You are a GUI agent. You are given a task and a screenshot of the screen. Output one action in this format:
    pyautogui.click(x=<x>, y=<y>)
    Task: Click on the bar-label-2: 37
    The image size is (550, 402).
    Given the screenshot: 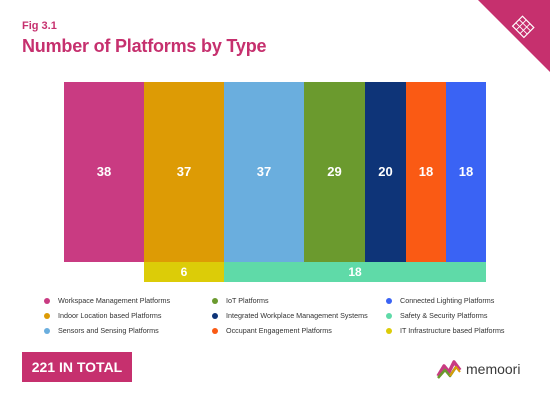 What is the action you would take?
    pyautogui.click(x=184, y=171)
    